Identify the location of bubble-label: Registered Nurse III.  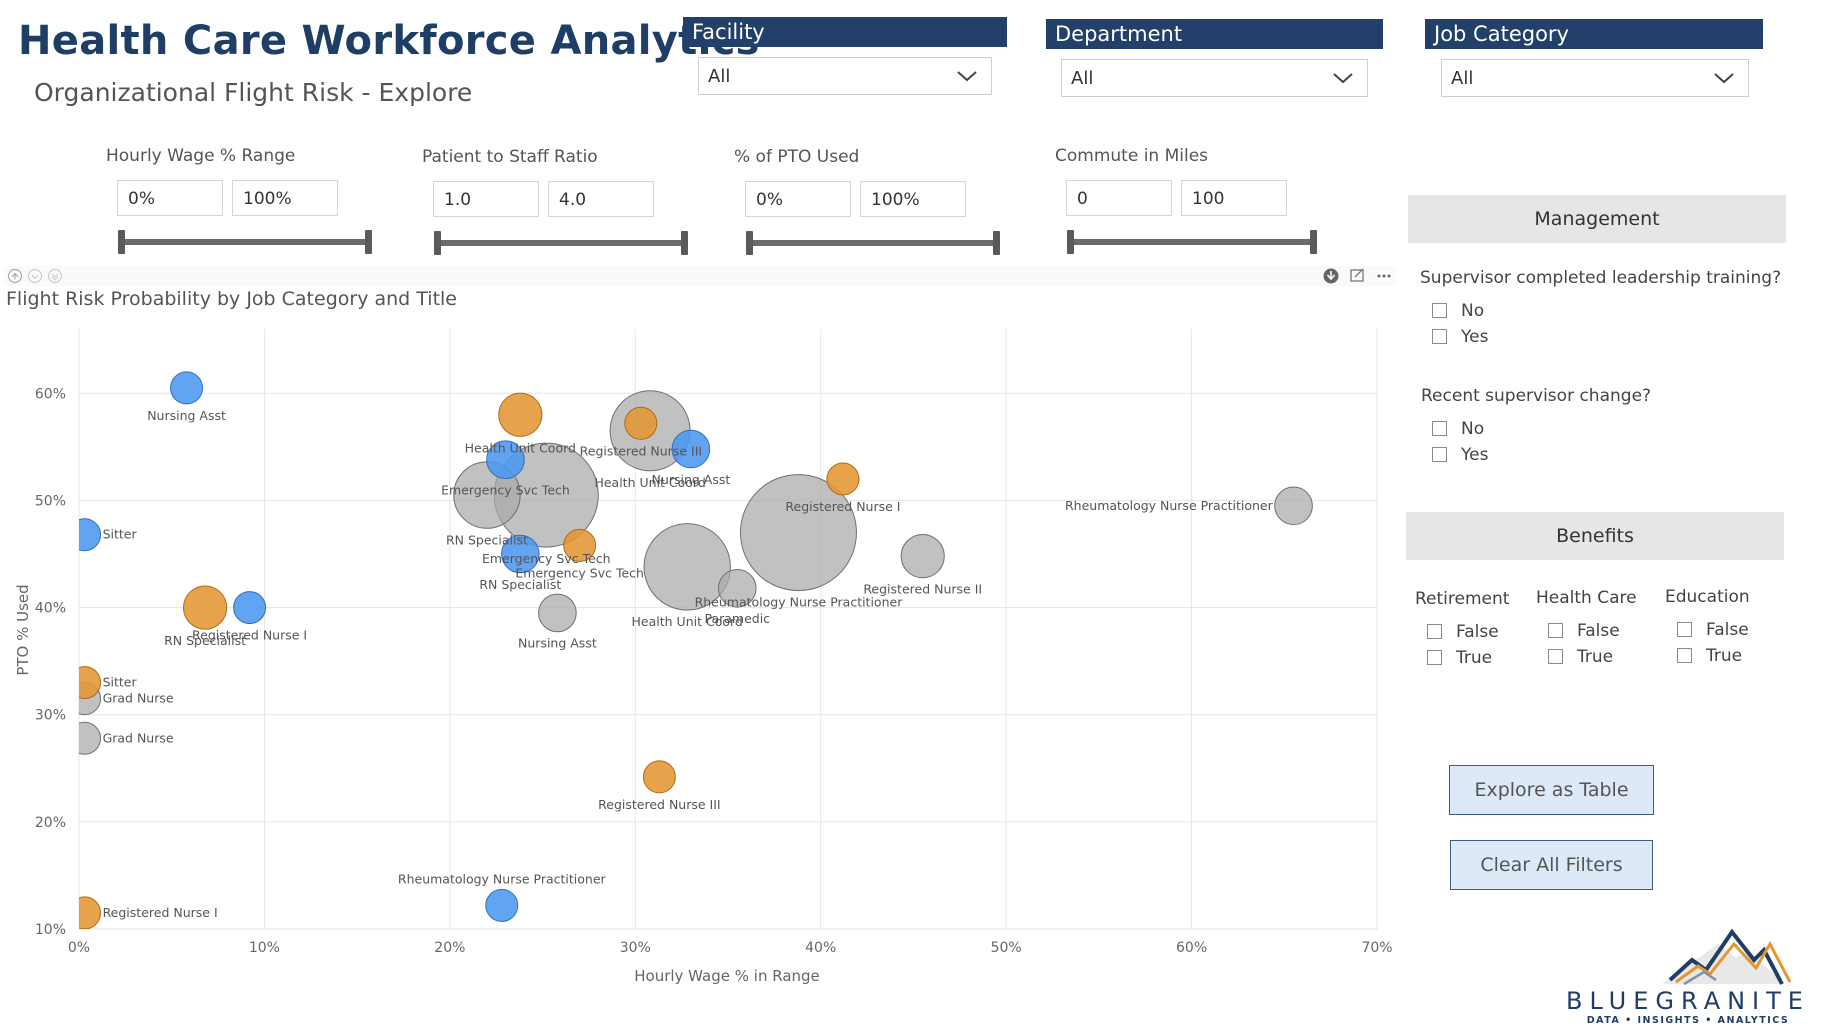
(659, 804).